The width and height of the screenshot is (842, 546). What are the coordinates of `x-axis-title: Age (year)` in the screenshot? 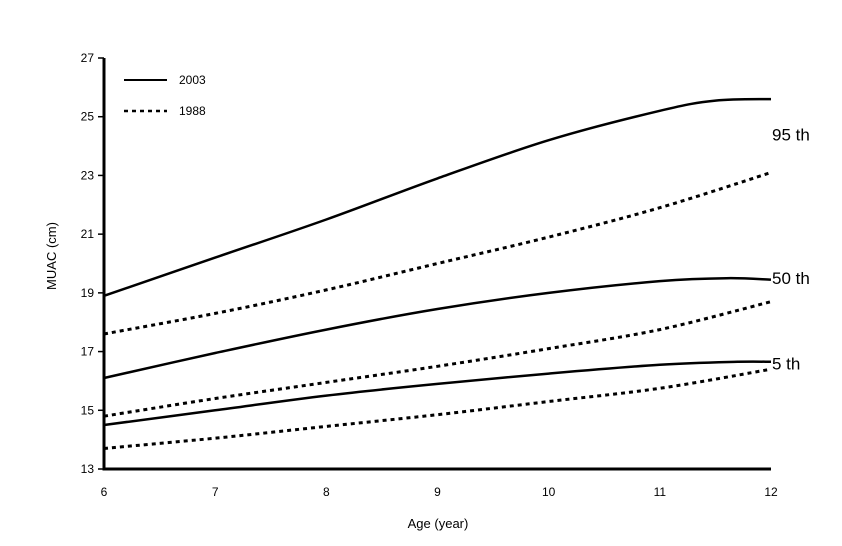 It's located at (438, 523).